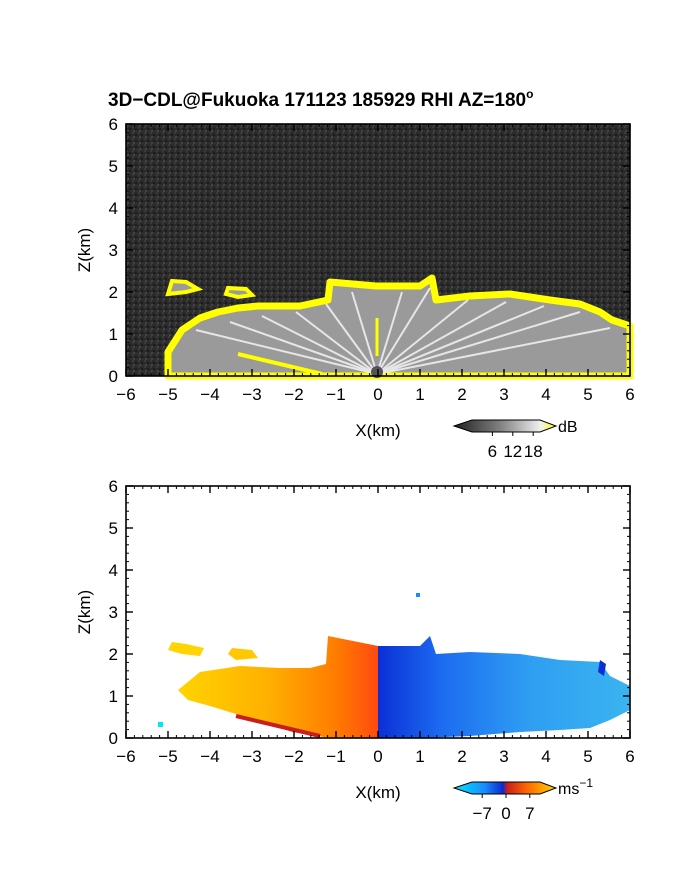  Describe the element at coordinates (587, 756) in the screenshot. I see `velocity-x-tick-label: 5` at that location.